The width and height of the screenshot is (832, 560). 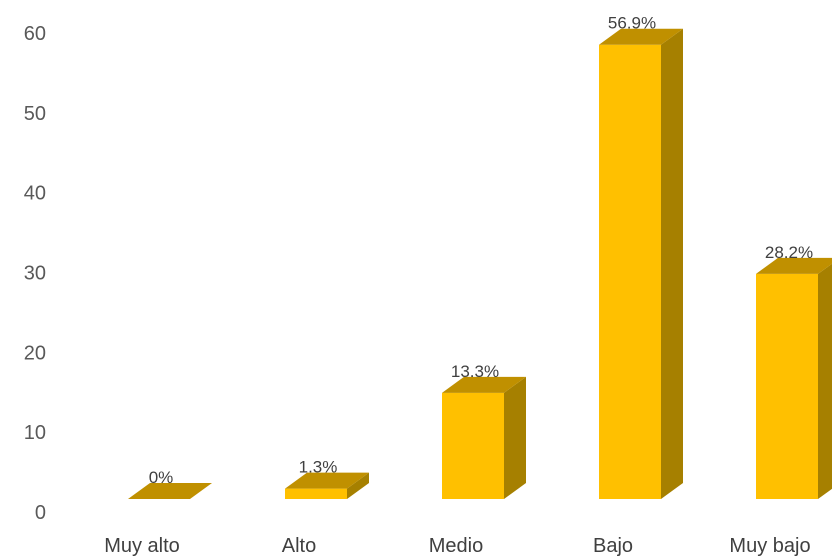 I want to click on x-tick-label: Medio, so click(x=456, y=546).